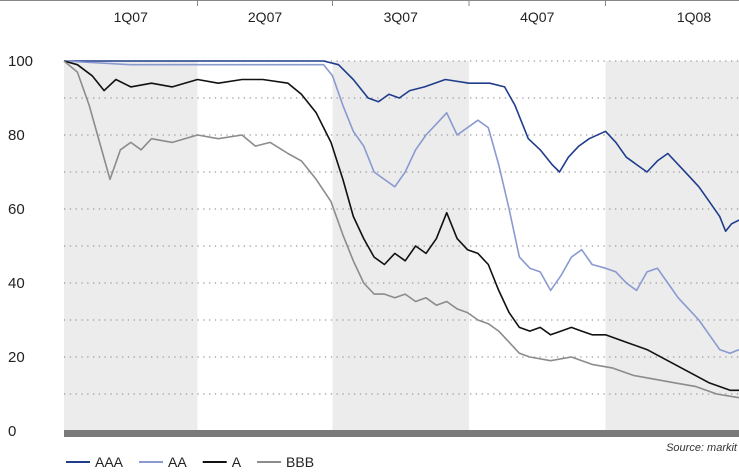 The height and width of the screenshot is (473, 739). Describe the element at coordinates (16, 283) in the screenshot. I see `y-tick-label: 40` at that location.